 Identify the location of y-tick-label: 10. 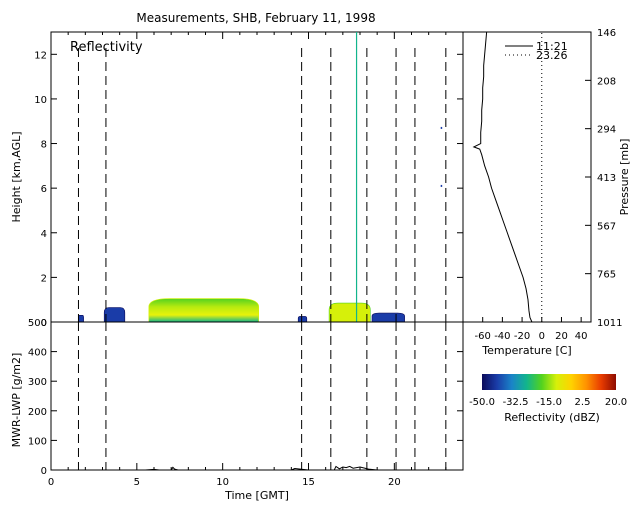
(40, 100).